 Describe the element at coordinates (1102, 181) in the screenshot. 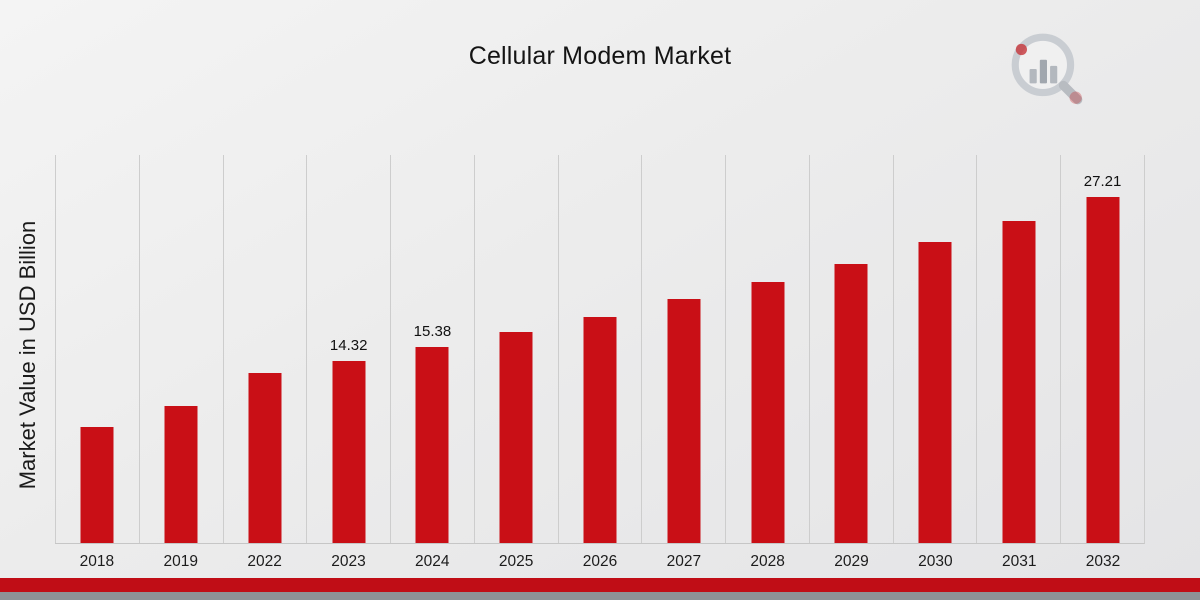

I see `bar-value-label: 27.21` at that location.